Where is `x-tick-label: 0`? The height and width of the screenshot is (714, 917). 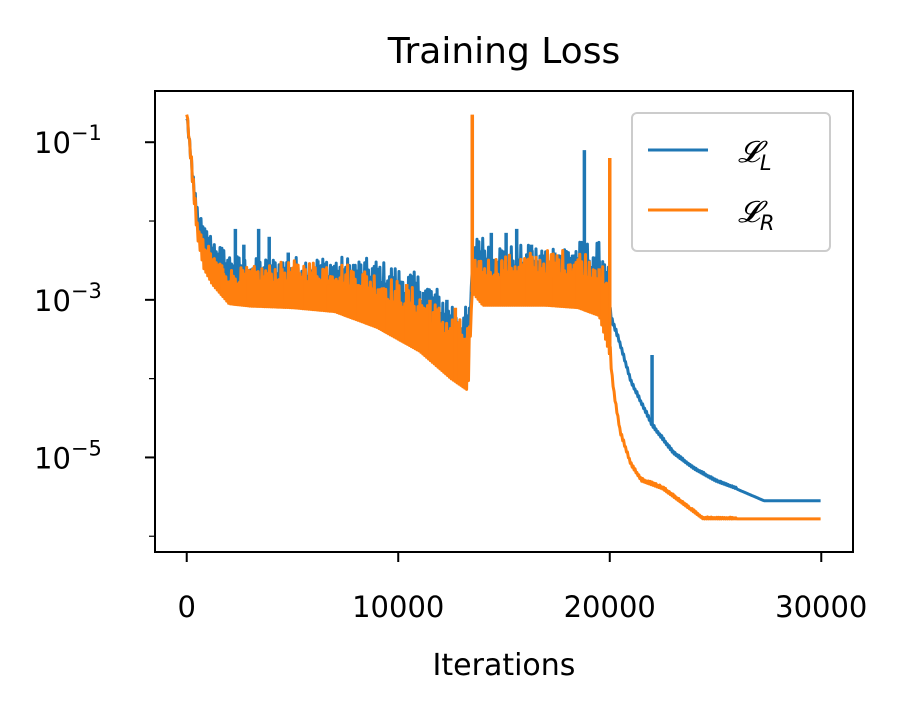
x-tick-label: 0 is located at coordinates (187, 607).